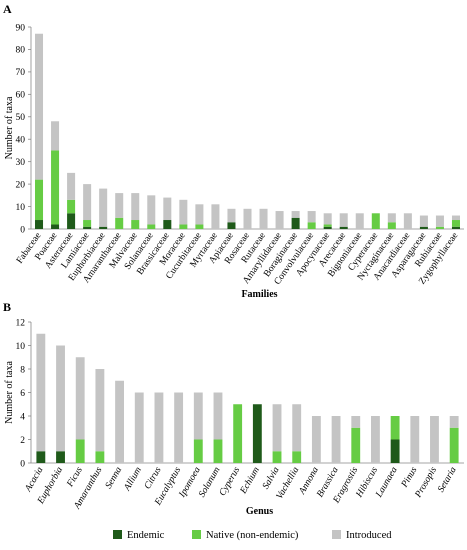 Image resolution: width=467 pixels, height=550 pixels. I want to click on bar-introduced-solanaceae, so click(151, 210).